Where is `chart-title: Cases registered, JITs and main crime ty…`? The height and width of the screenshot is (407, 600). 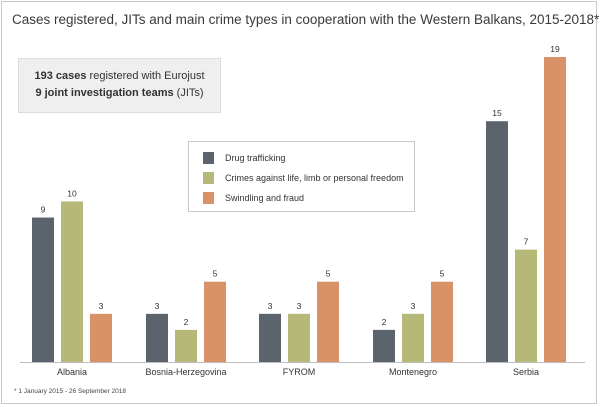
chart-title: Cases registered, JITs and main crime ty… is located at coordinates (306, 19).